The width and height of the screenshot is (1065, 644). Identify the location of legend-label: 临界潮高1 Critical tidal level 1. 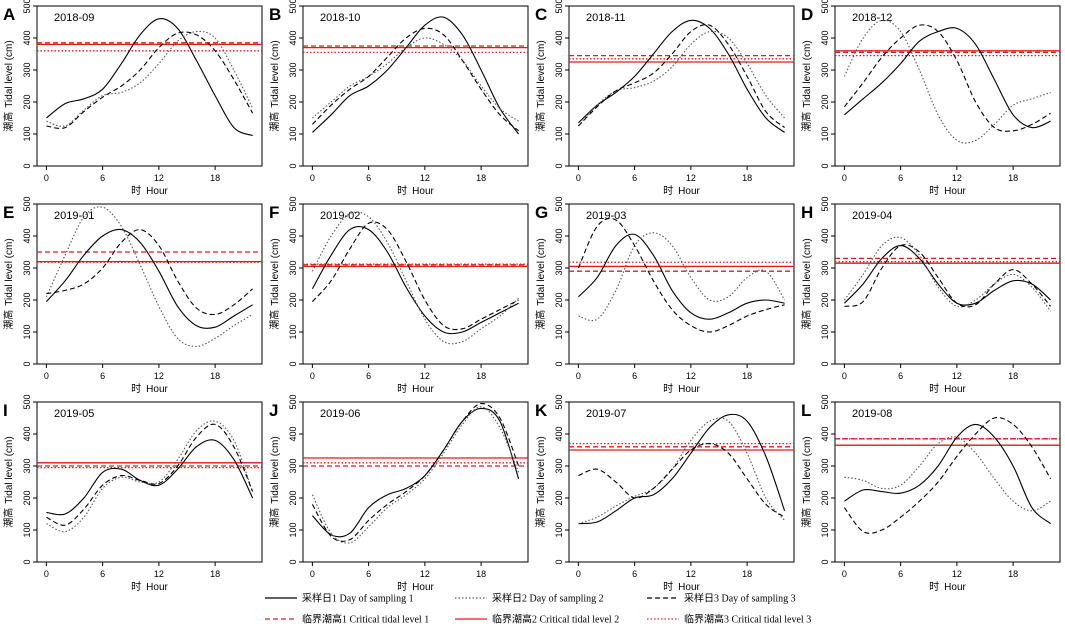
(365, 619).